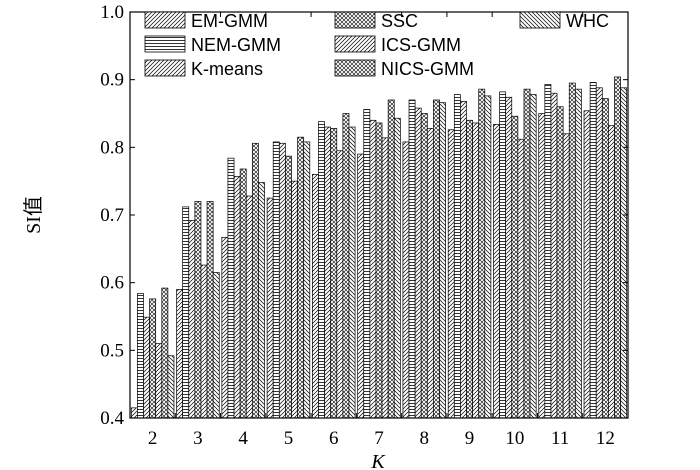 This screenshot has width=700, height=470. I want to click on legend-label-whc: WHC, so click(587, 21).